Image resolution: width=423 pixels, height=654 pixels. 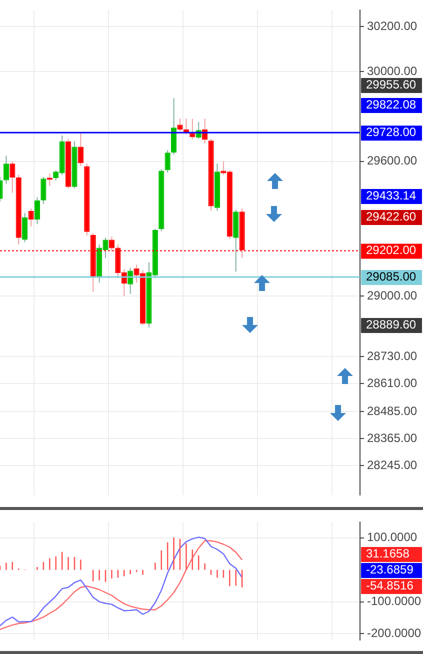 What do you see at coordinates (391, 131) in the screenshot?
I see `ref-line-label: 29728.00` at bounding box center [391, 131].